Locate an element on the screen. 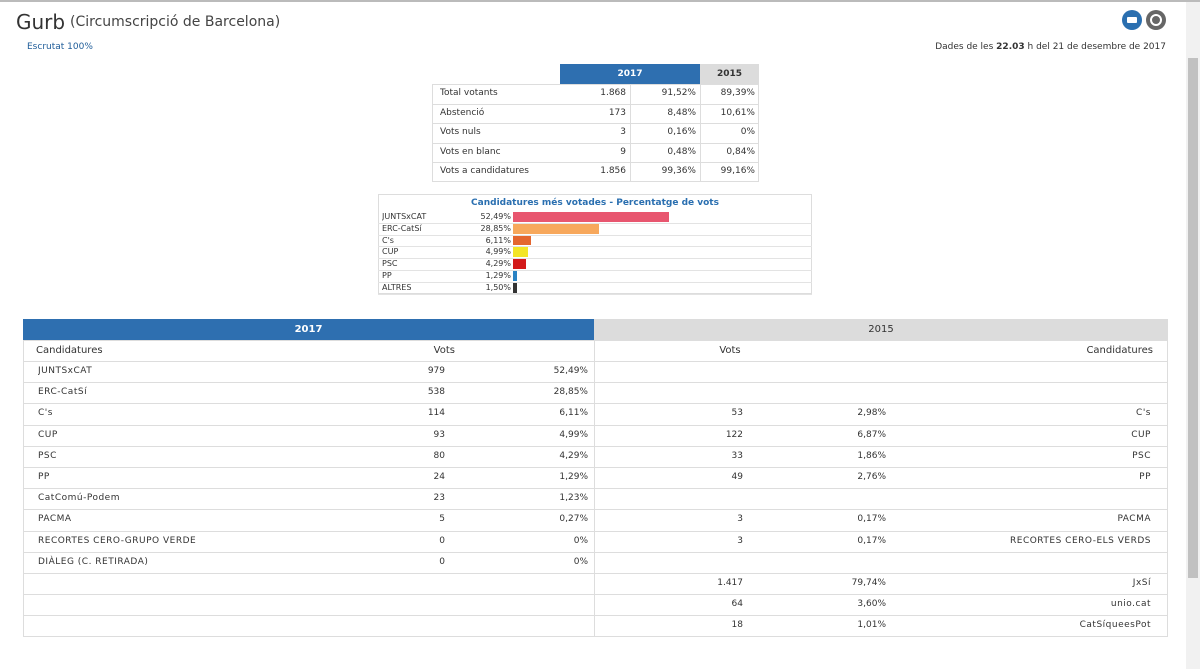  votes: 64 is located at coordinates (737, 604).